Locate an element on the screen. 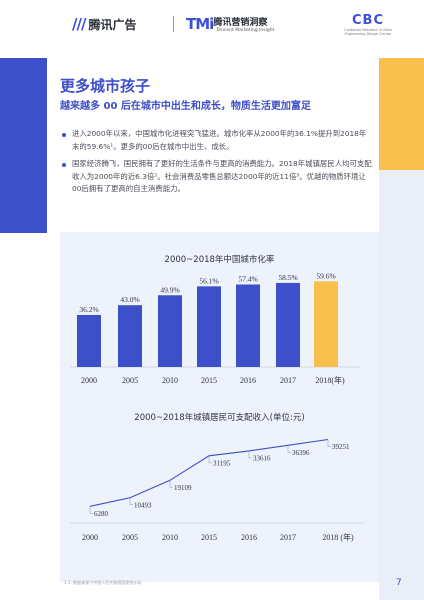  bar-2010 is located at coordinates (170, 331).